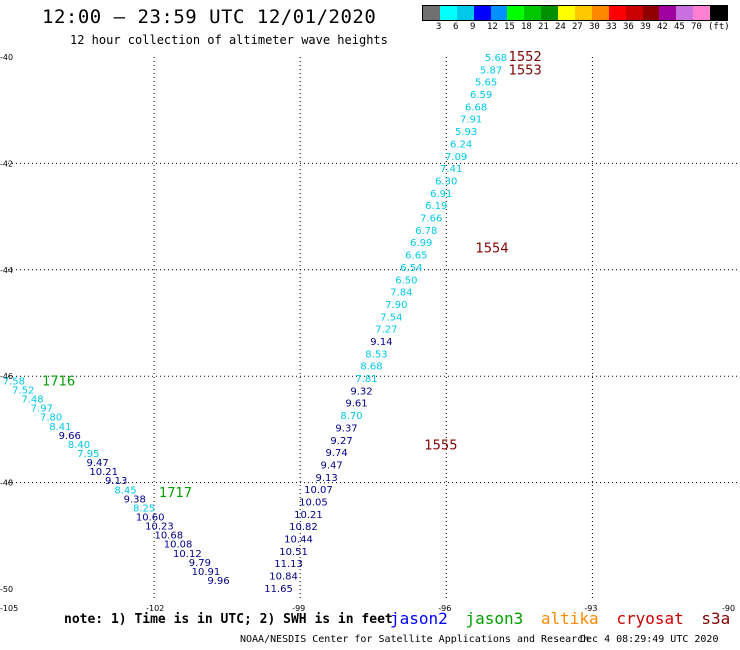 The height and width of the screenshot is (650, 740). I want to click on colorbar-label: (ft), so click(719, 27).